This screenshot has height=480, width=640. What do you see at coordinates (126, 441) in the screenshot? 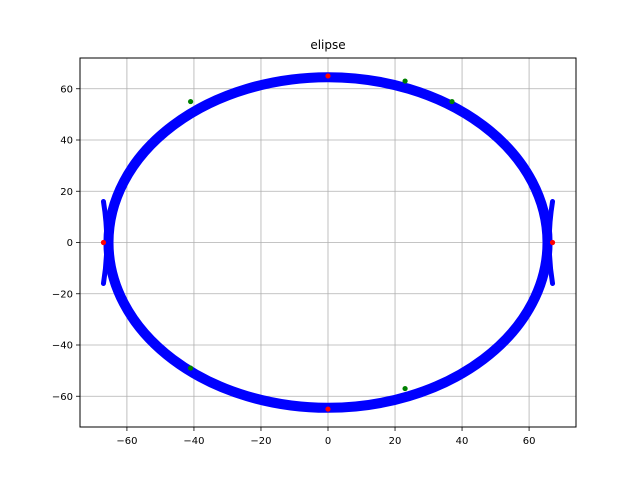
I see `x-tick-label: −60` at bounding box center [126, 441].